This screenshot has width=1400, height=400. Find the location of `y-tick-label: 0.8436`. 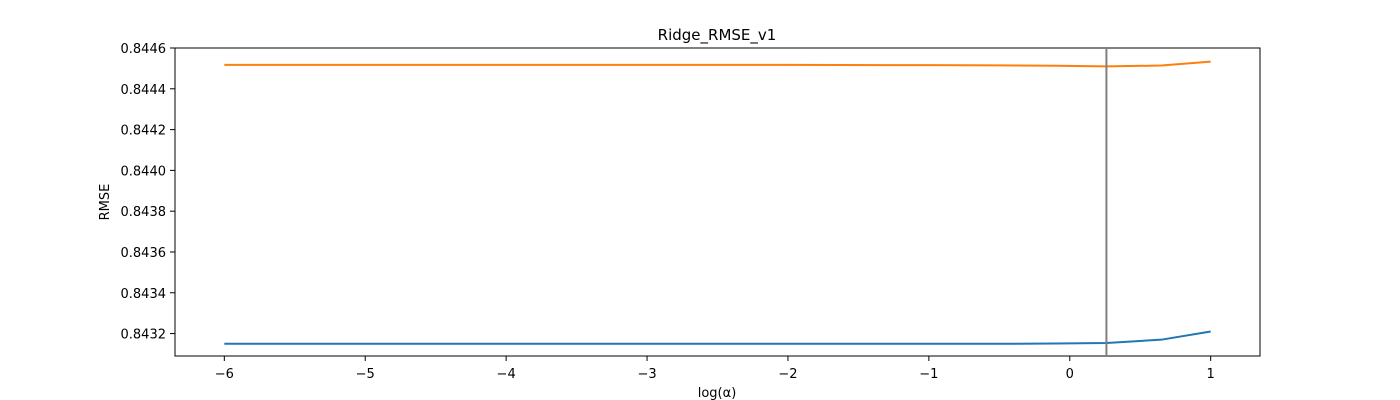

y-tick-label: 0.8436 is located at coordinates (144, 253).